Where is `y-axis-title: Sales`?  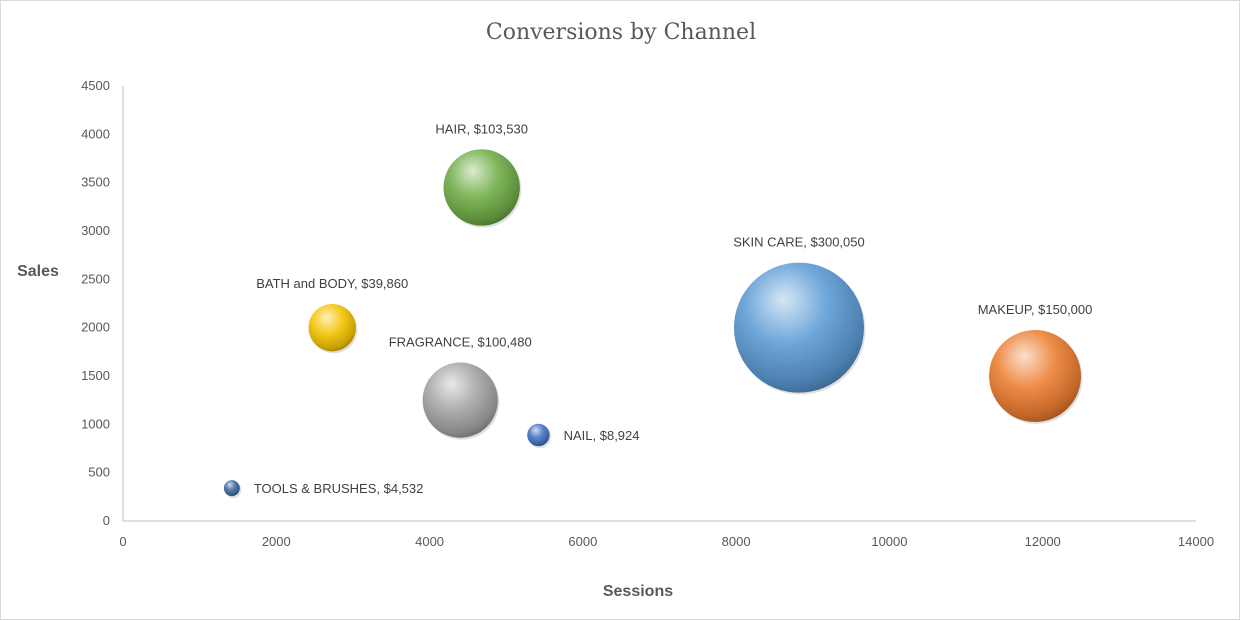 y-axis-title: Sales is located at coordinates (38, 271).